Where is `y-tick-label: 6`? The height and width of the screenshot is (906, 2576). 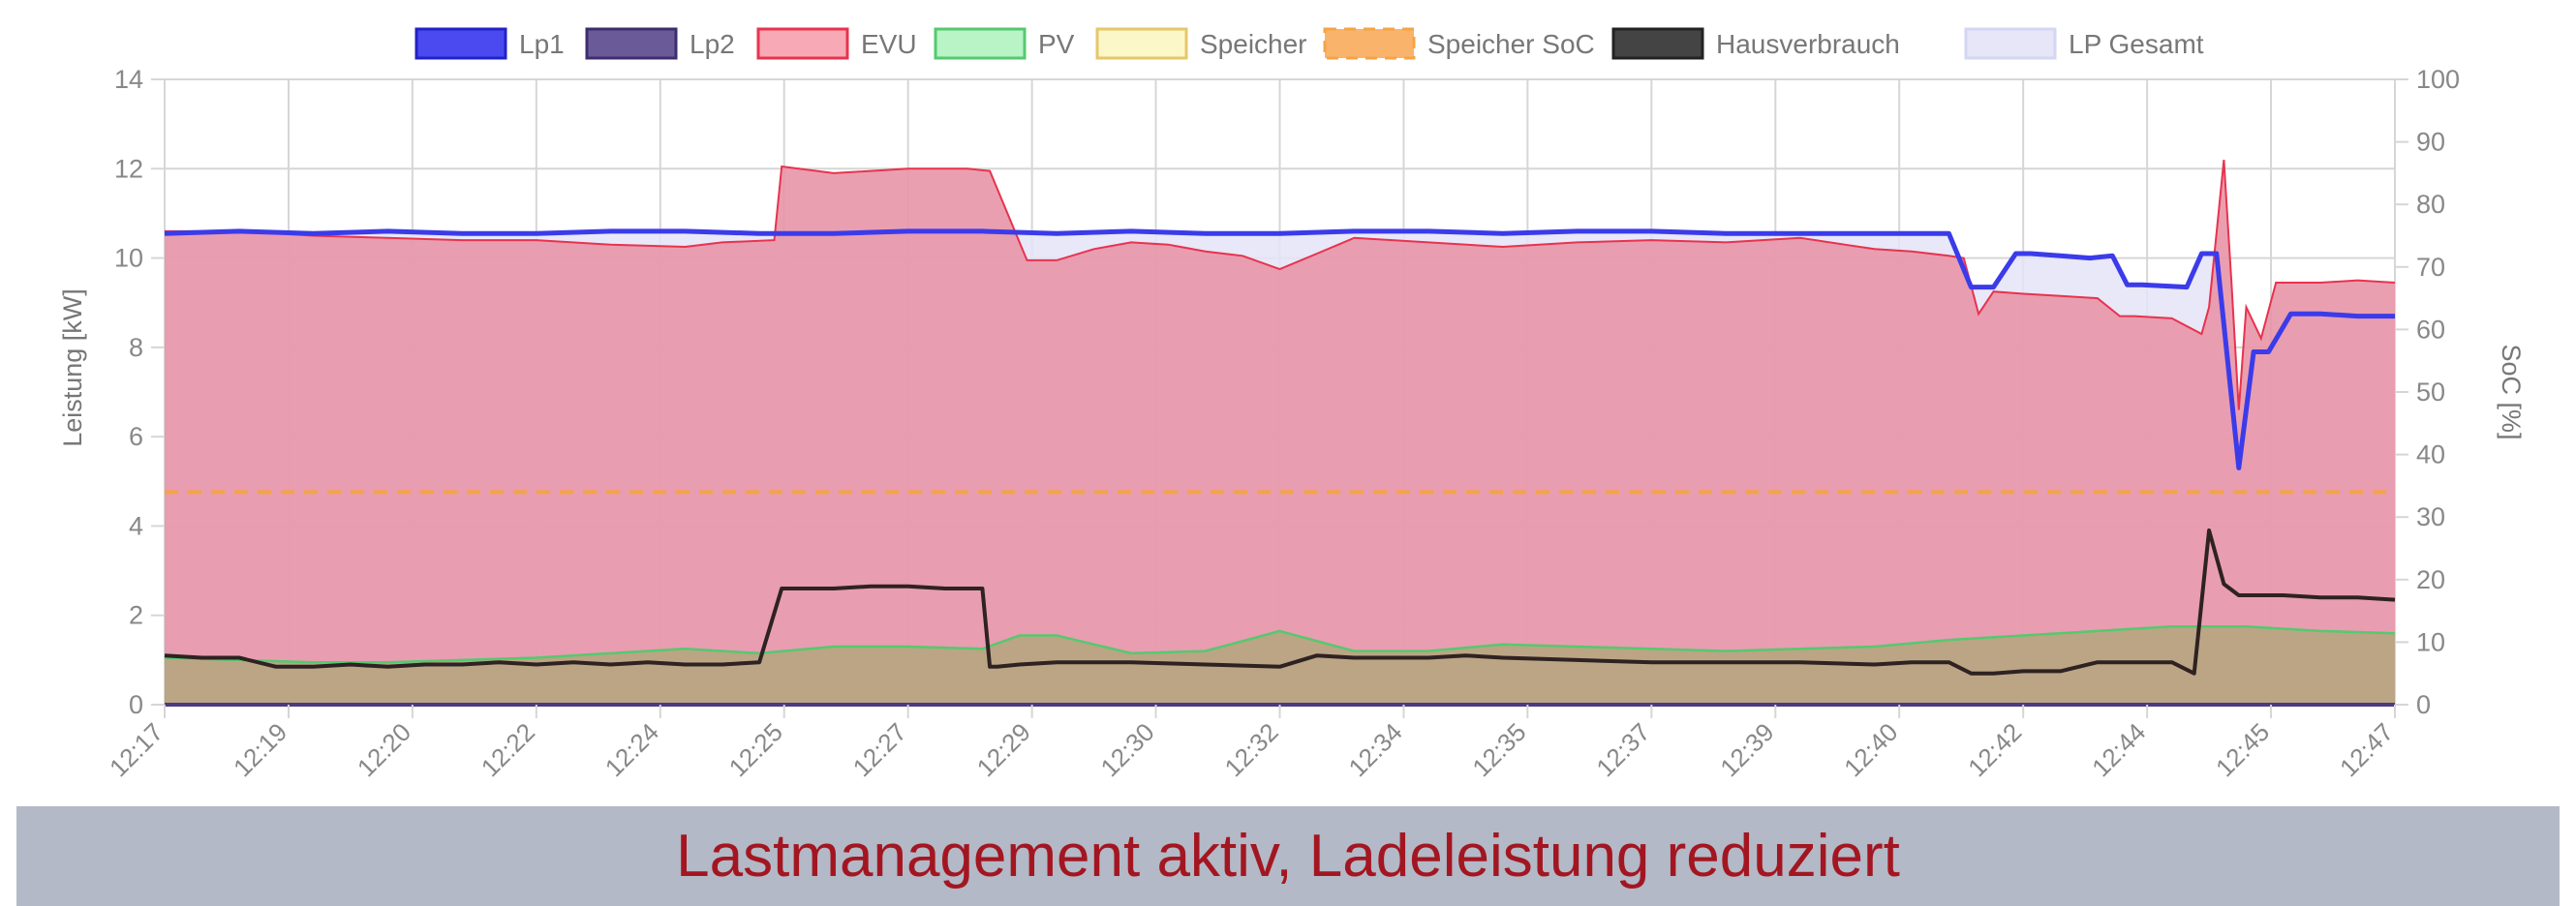
y-tick-label: 6 is located at coordinates (136, 436).